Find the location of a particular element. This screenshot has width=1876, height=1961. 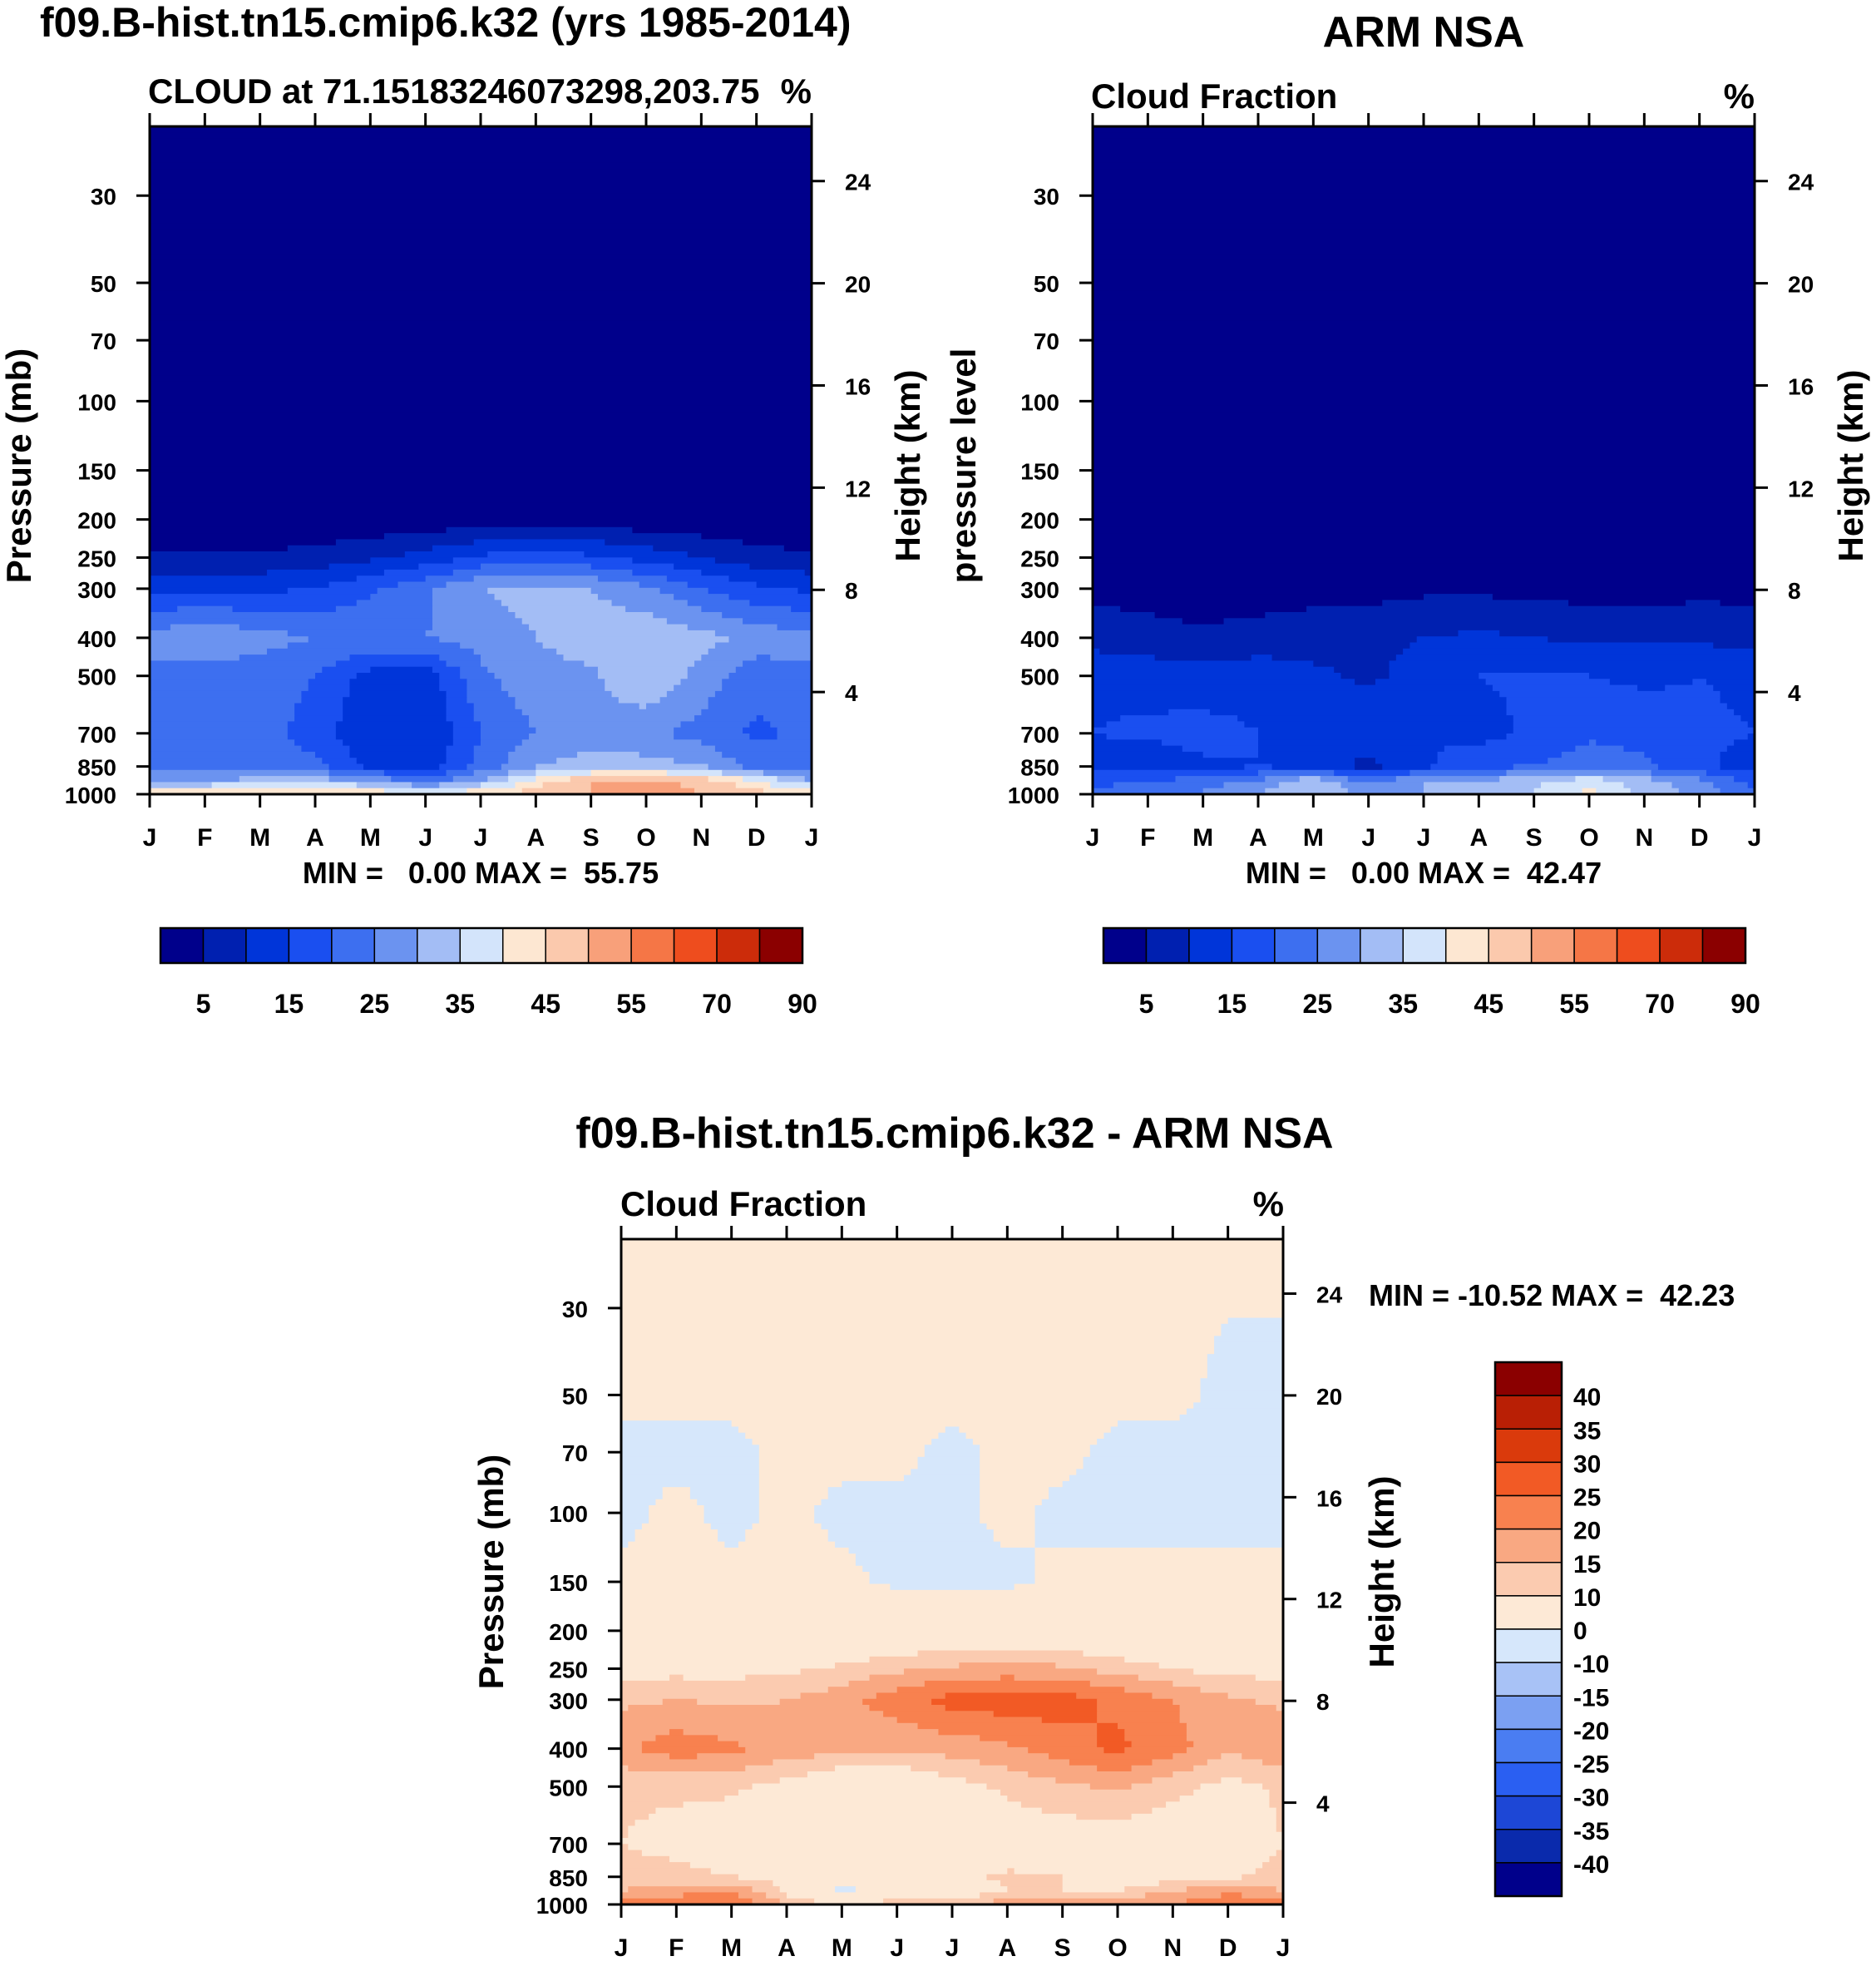

y-tick-label-height: 8 is located at coordinates (1323, 1702).